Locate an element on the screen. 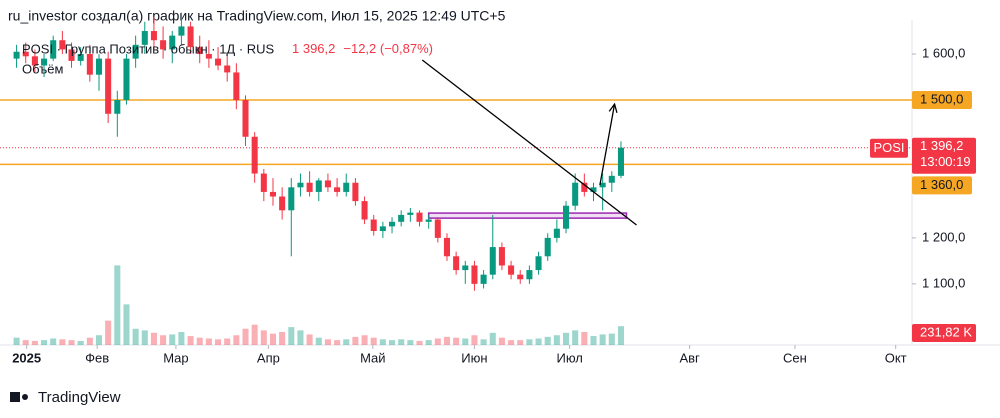  trendline is located at coordinates (529, 142).